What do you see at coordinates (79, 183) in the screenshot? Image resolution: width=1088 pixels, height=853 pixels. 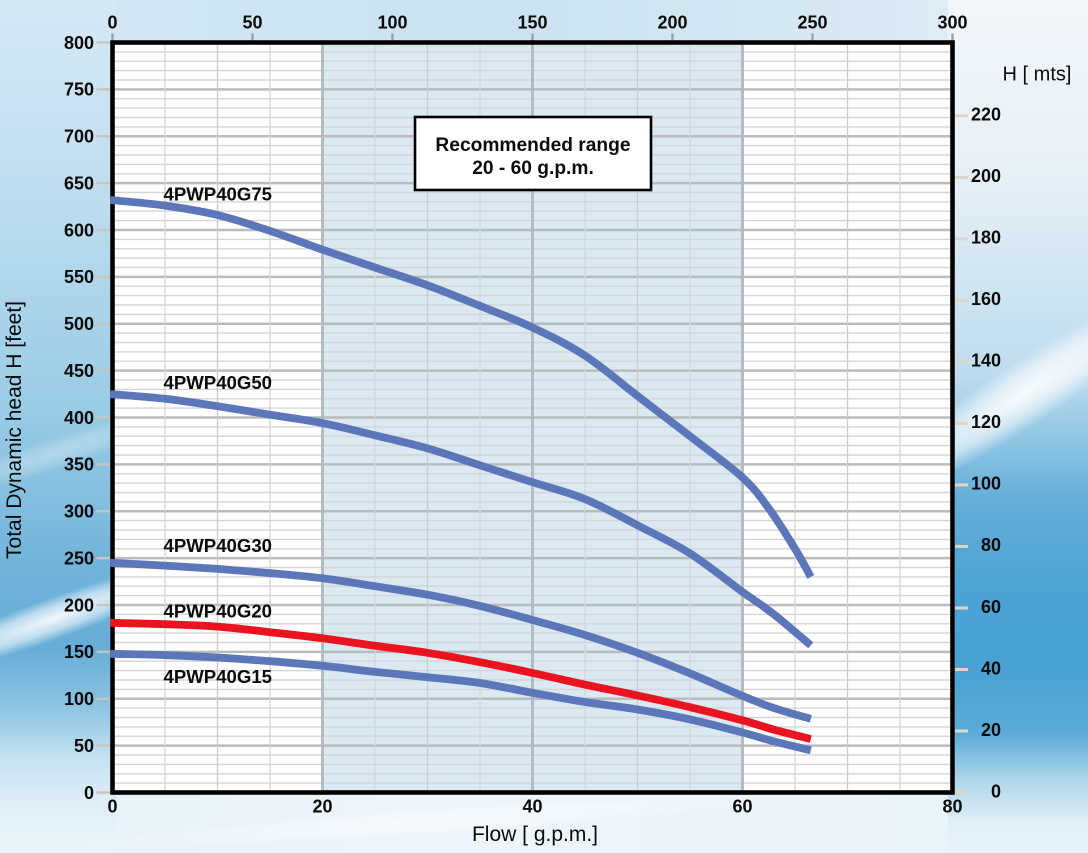 I see `svg-text: 650` at bounding box center [79, 183].